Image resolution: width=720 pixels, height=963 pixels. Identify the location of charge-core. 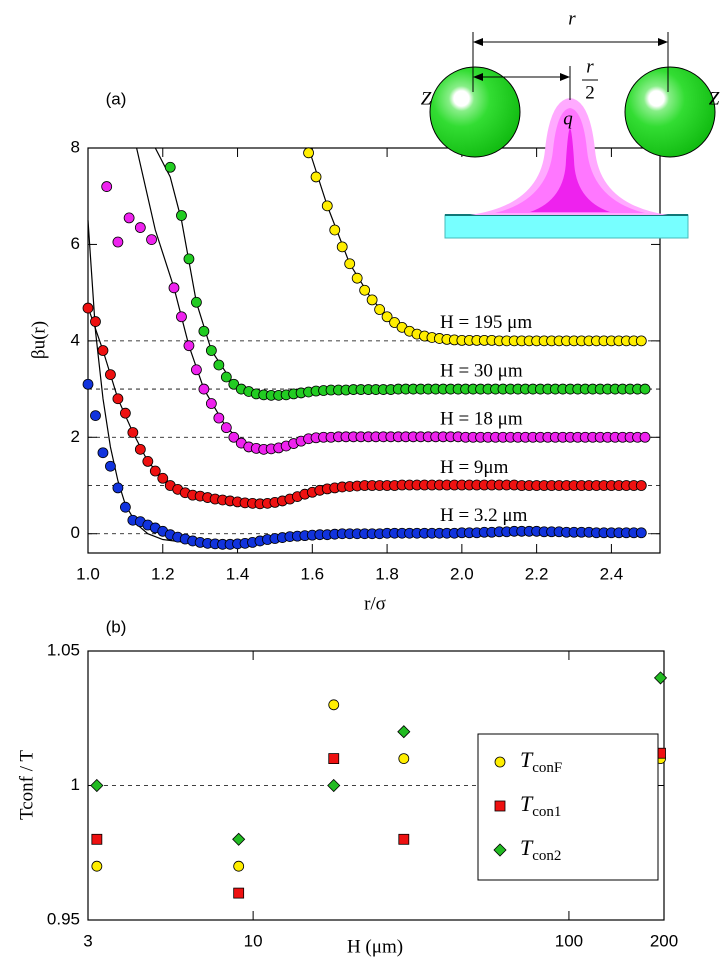
(570, 170).